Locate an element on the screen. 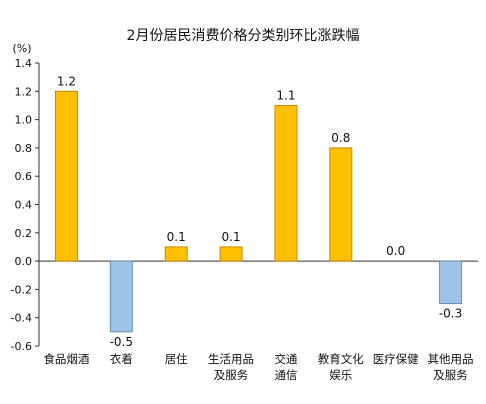  x-tick-label: 衣着 is located at coordinates (121, 359).